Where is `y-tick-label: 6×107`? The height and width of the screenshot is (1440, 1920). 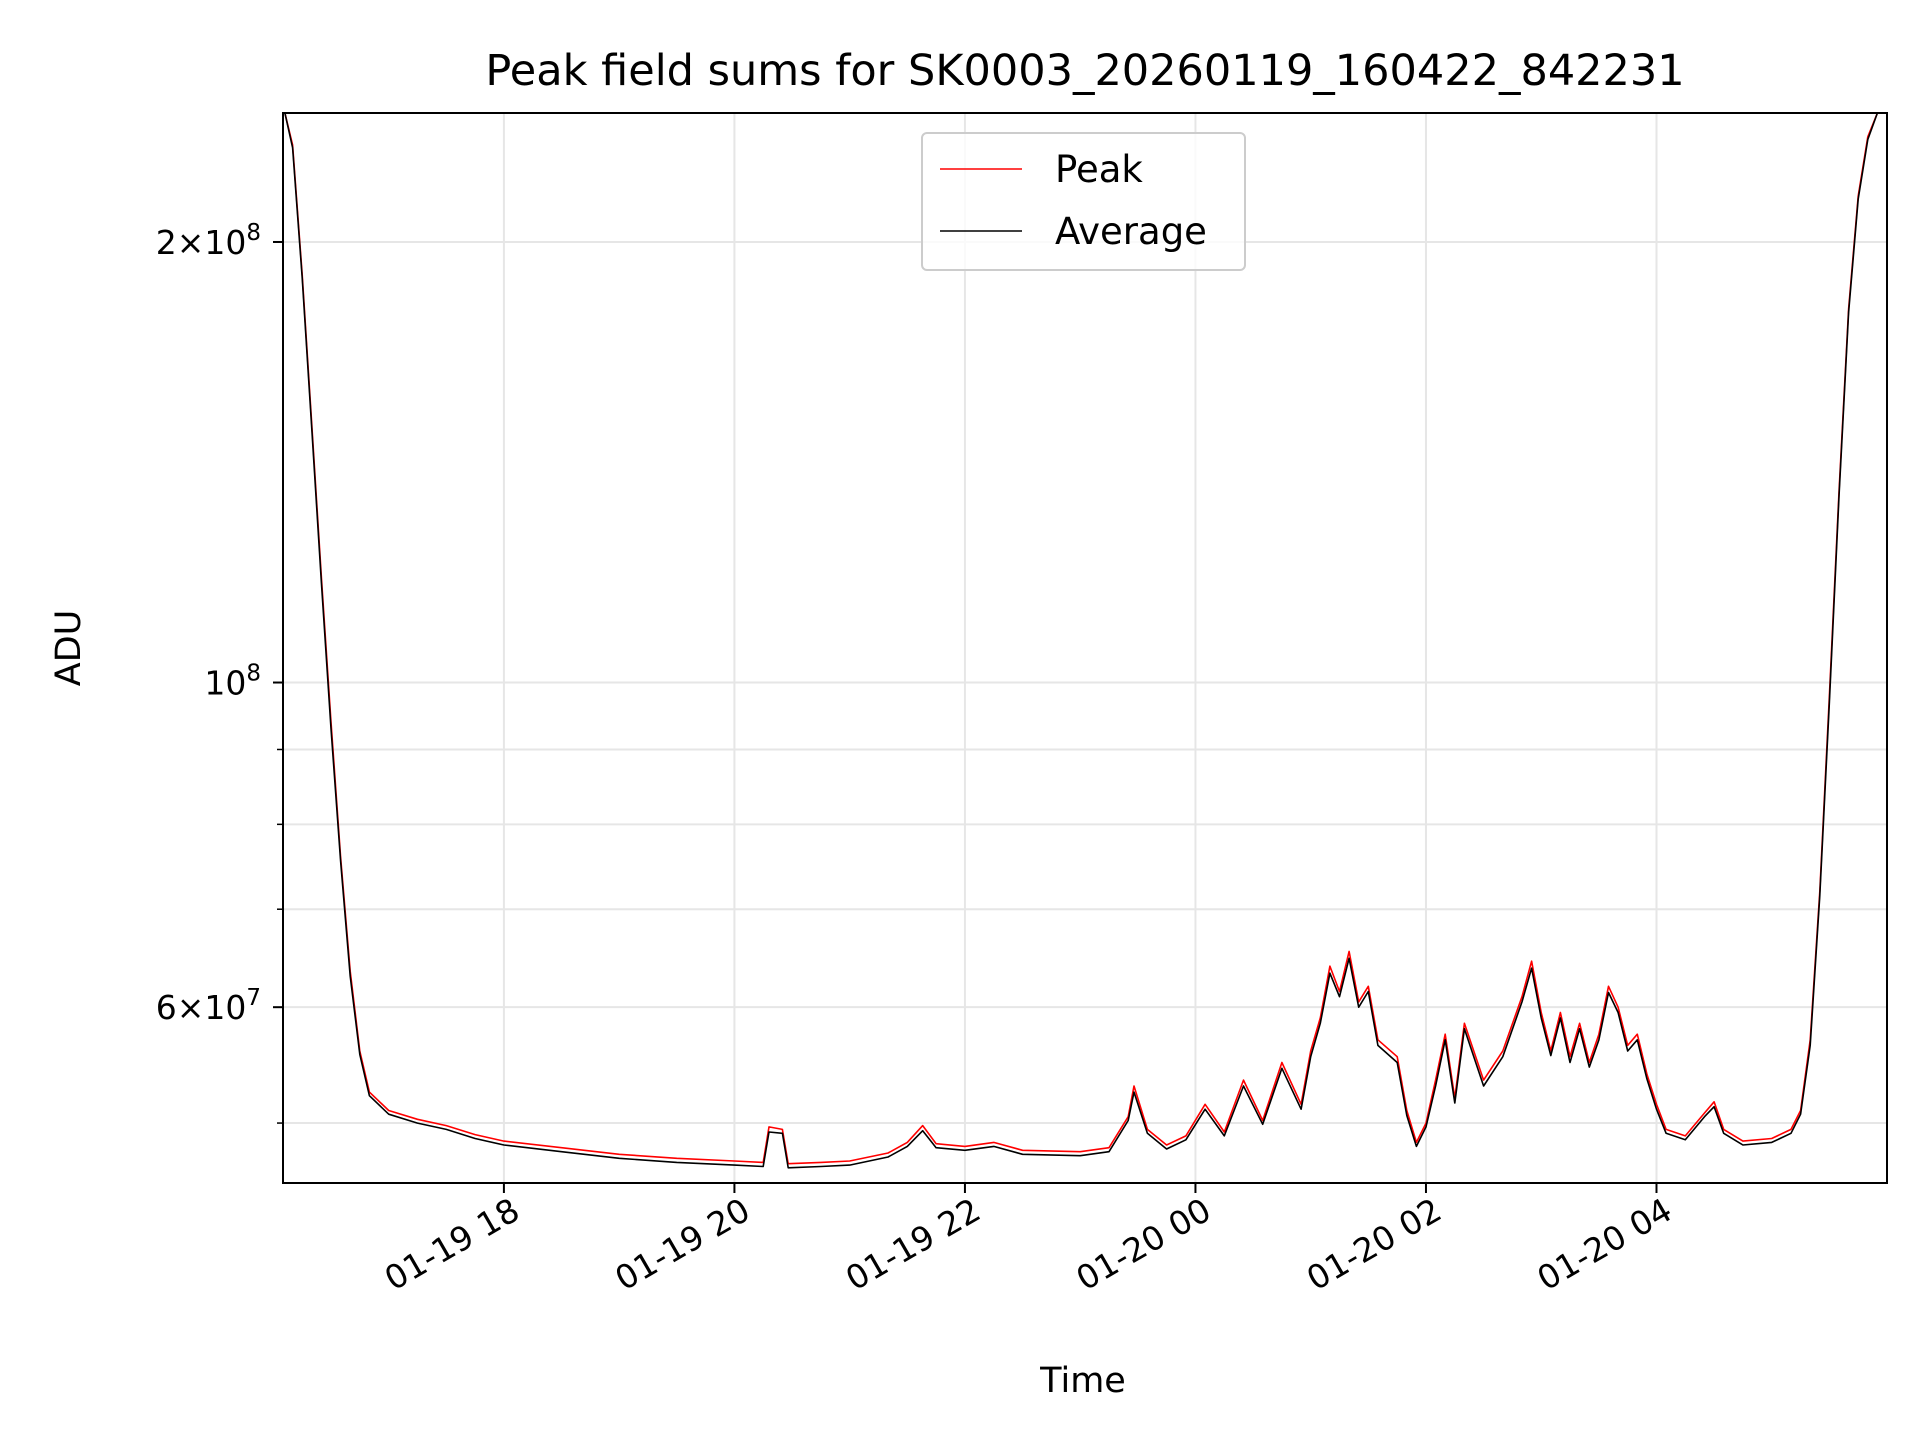
y-tick-label: 6×107 is located at coordinates (208, 1006).